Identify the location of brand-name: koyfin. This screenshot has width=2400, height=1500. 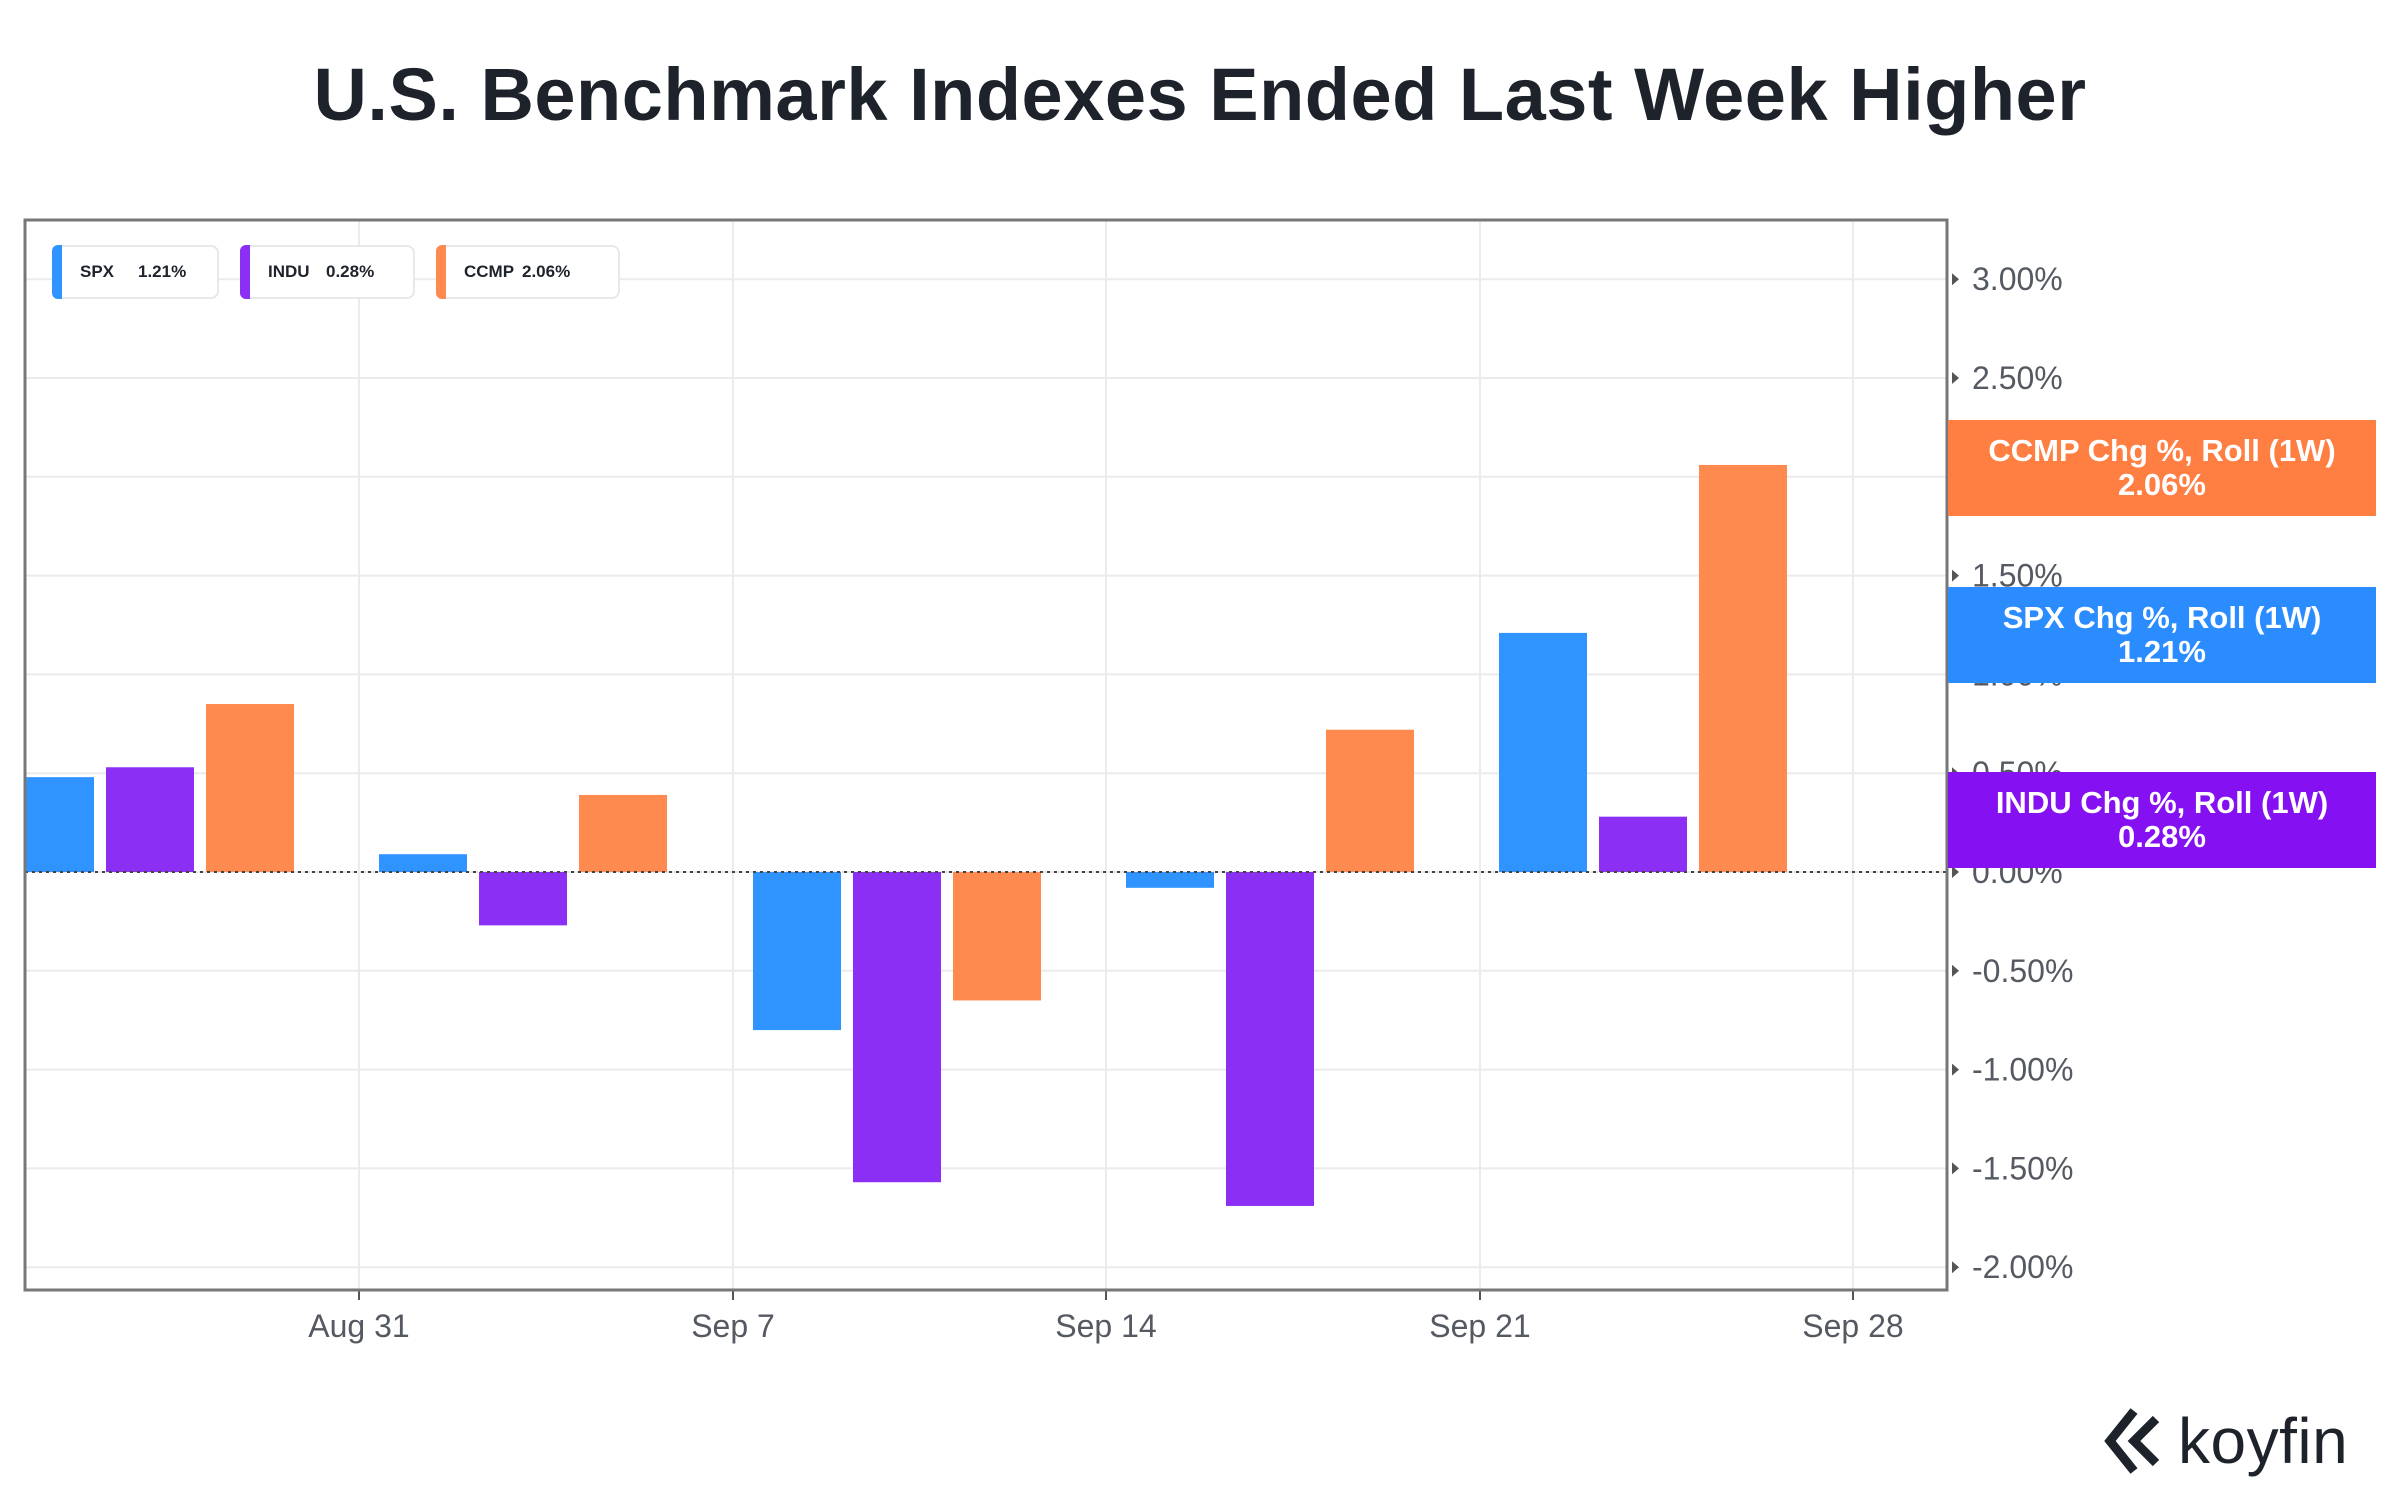
(2263, 1441).